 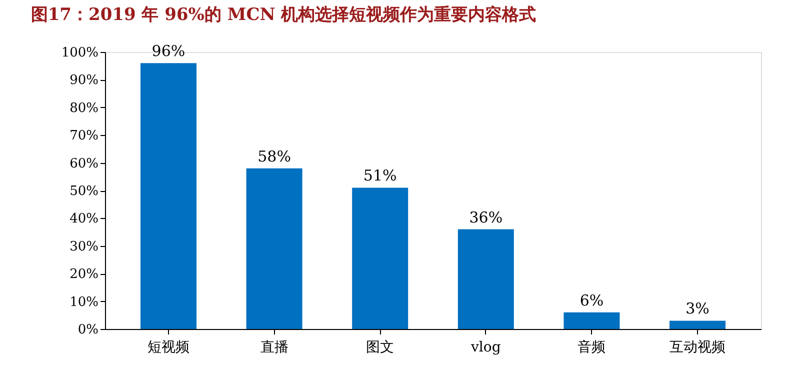 I want to click on y-tick-label: 50%, so click(x=84, y=191).